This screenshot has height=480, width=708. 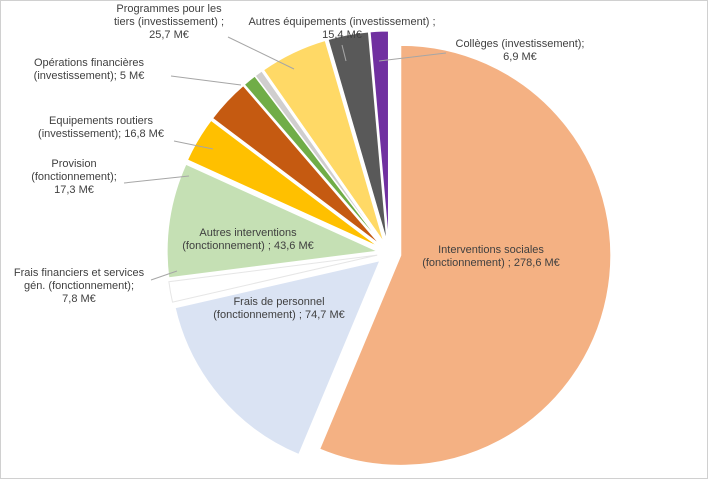 I want to click on slice-label-line: (fonctionnement);, so click(x=74, y=177).